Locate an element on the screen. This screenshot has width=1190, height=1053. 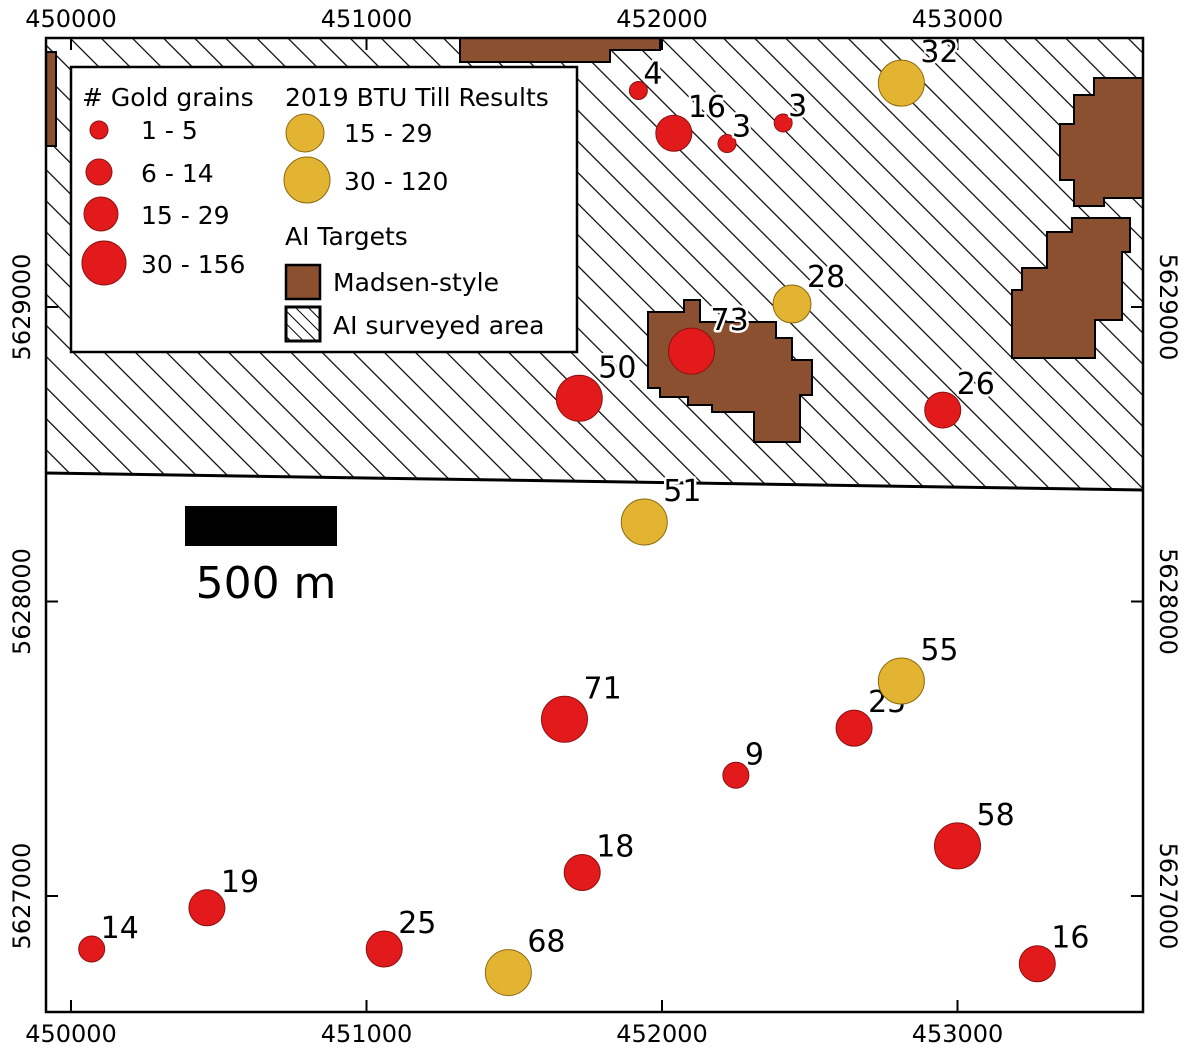
till-count-label: 51 is located at coordinates (682, 491).